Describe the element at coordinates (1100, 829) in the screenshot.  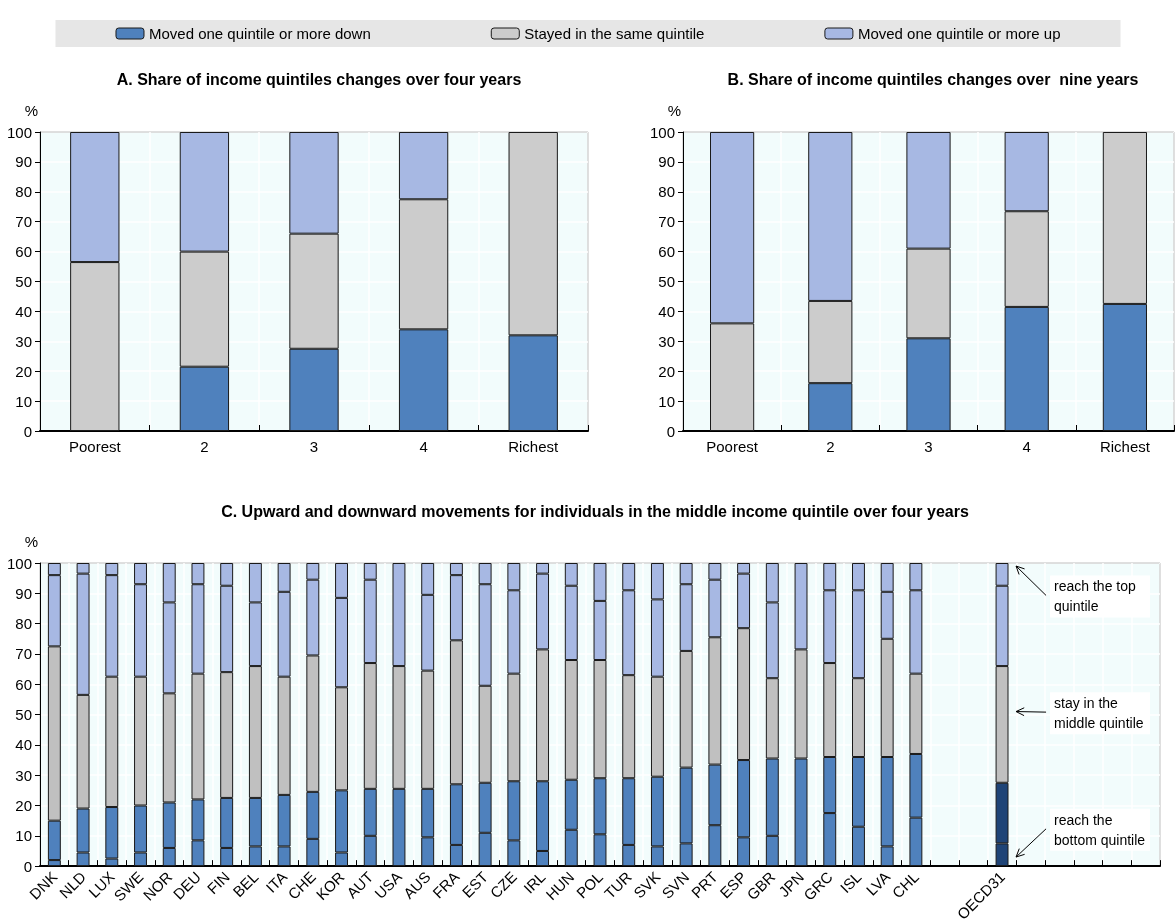
I see `annotation: reach the bottom quintile` at that location.